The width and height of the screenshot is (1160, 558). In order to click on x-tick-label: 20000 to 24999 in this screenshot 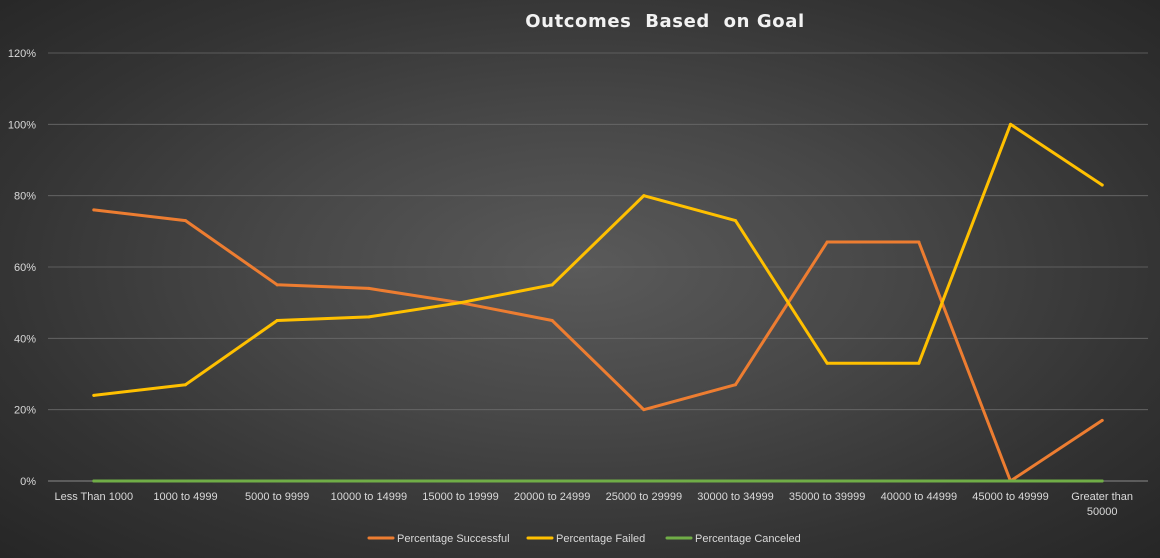, I will do `click(552, 497)`.